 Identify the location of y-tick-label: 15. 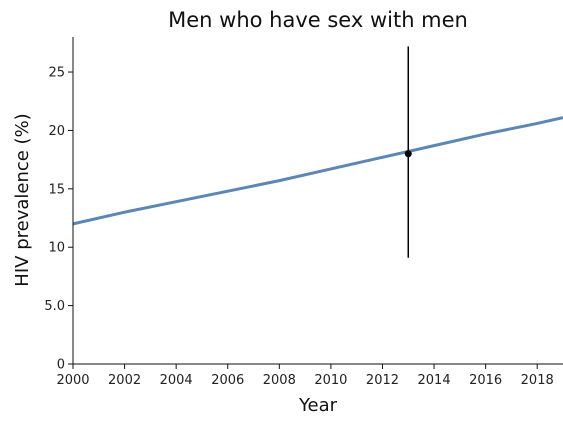
(56, 189).